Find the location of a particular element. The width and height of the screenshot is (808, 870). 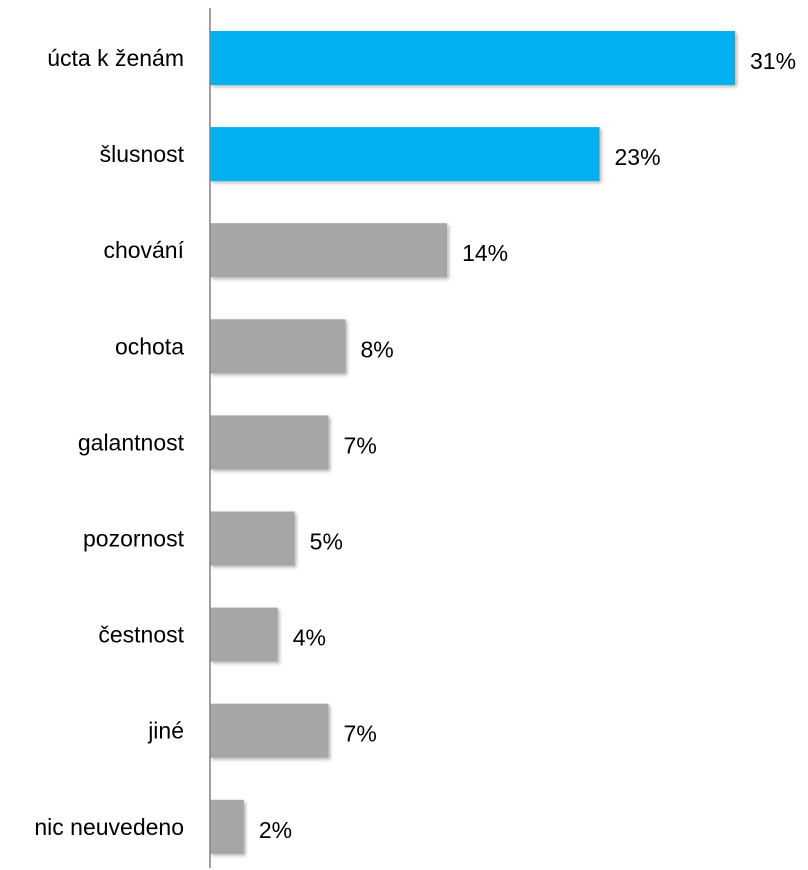

value-label-7: 7% is located at coordinates (360, 734).